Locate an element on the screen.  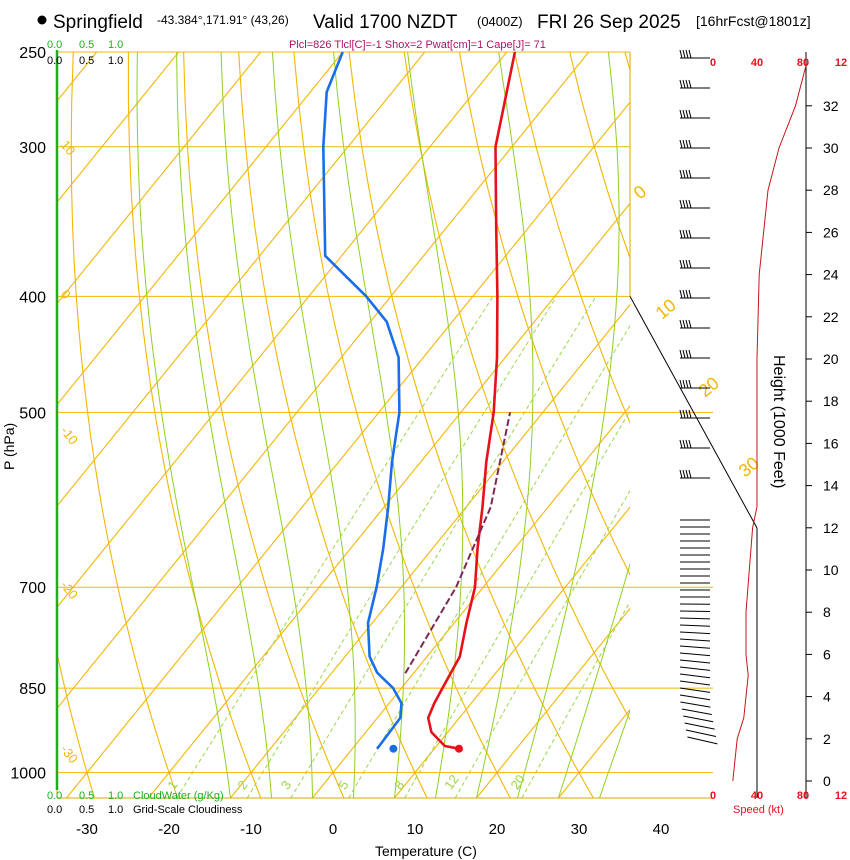
cloudiness-label: Grid-Scale Cloudiness is located at coordinates (188, 810).